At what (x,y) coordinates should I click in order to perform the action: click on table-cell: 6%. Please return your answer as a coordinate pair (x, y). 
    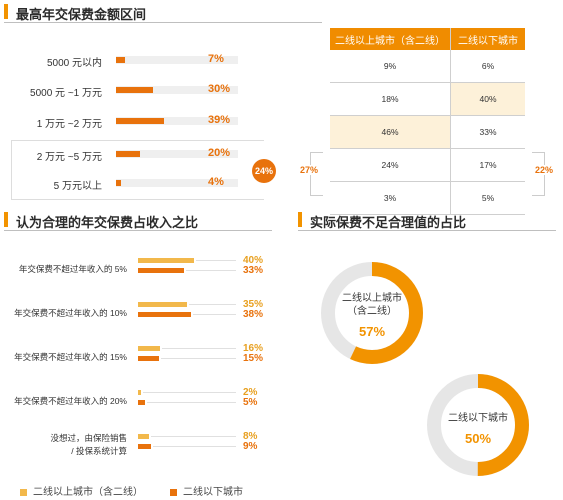
    Looking at the image, I should click on (487, 66).